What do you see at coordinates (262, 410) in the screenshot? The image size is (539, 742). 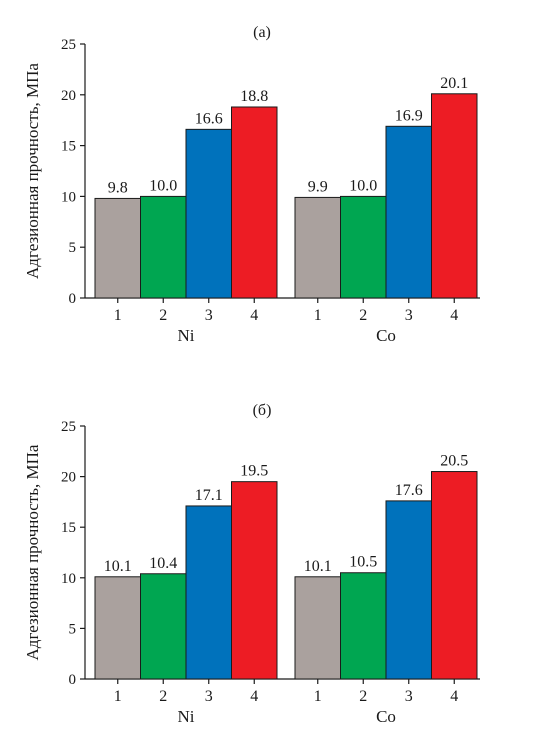 I see `panel-title: (б)` at bounding box center [262, 410].